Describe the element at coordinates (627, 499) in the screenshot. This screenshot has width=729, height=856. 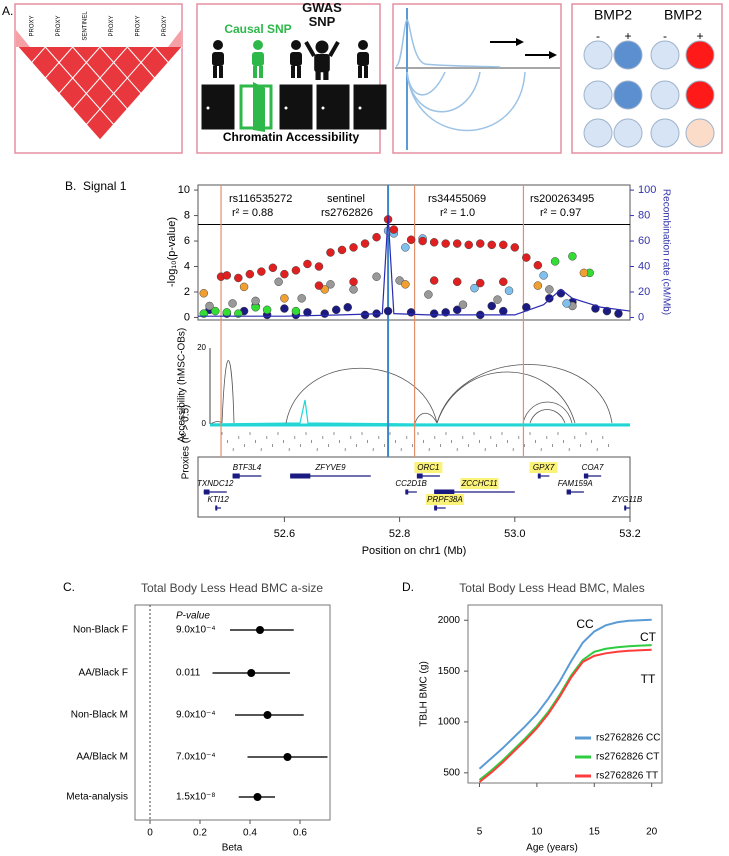
I see `gene-label: ZYG11B` at that location.